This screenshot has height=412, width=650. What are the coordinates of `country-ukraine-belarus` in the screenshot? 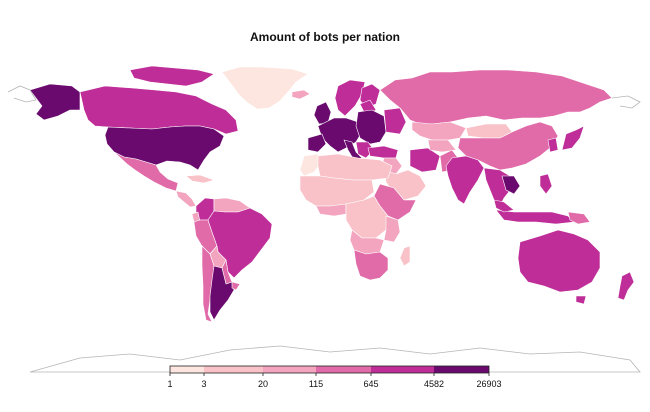 It's located at (395, 121).